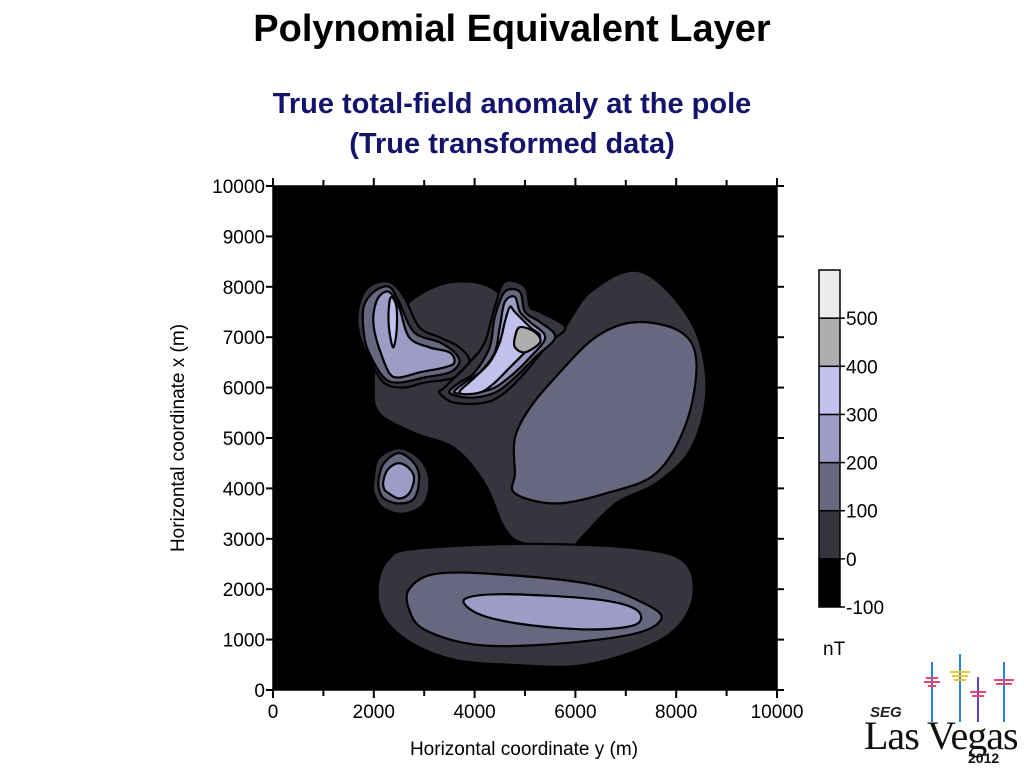 The image size is (1024, 768). Describe the element at coordinates (178, 438) in the screenshot. I see `y-axis-title: Horizontal coordinate x (m)` at that location.